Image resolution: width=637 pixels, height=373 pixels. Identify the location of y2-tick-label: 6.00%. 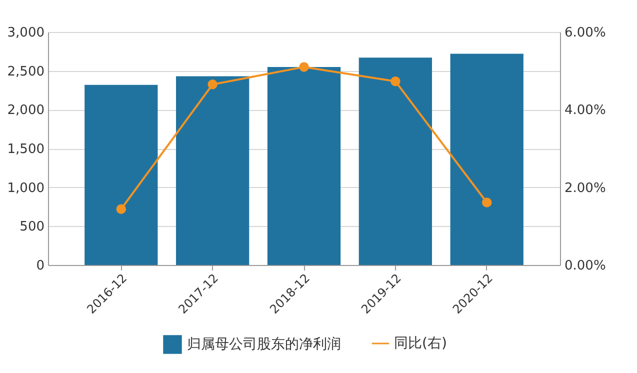
(585, 33).